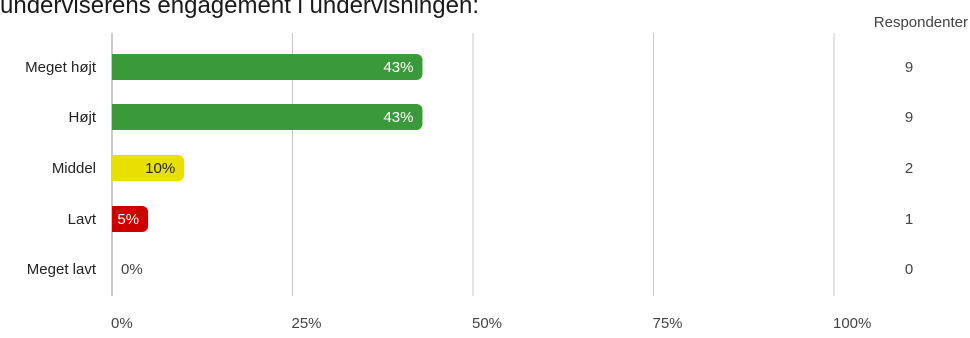  I want to click on category-label: Meget højt, so click(61, 67).